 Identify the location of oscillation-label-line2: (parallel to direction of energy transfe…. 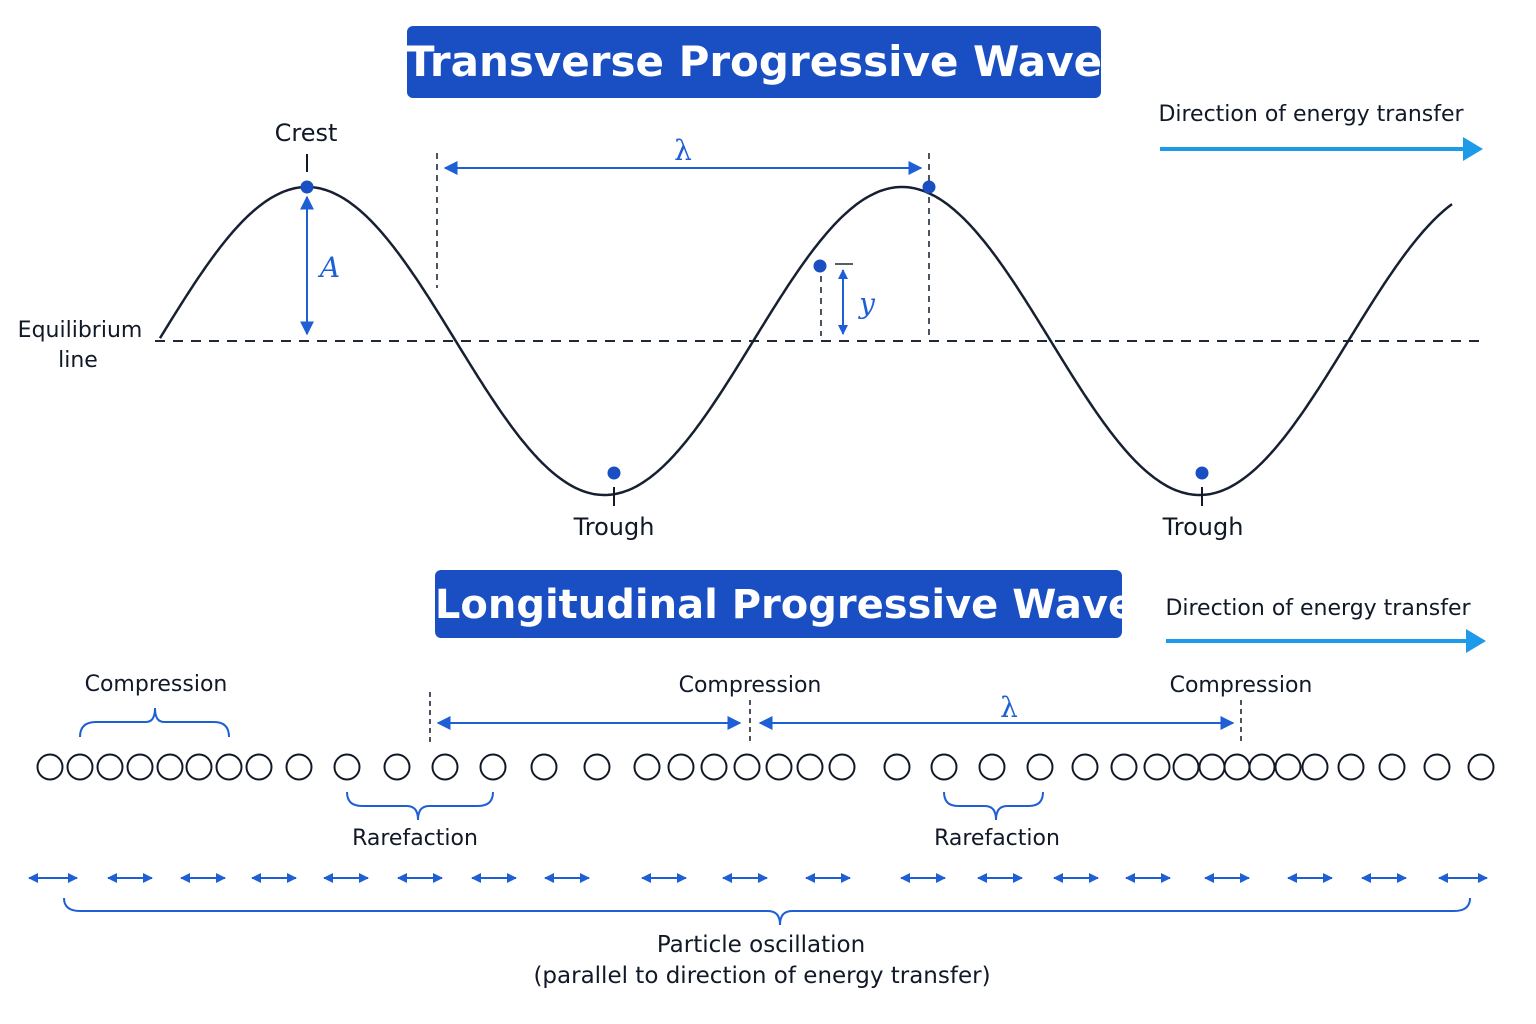
(761, 976).